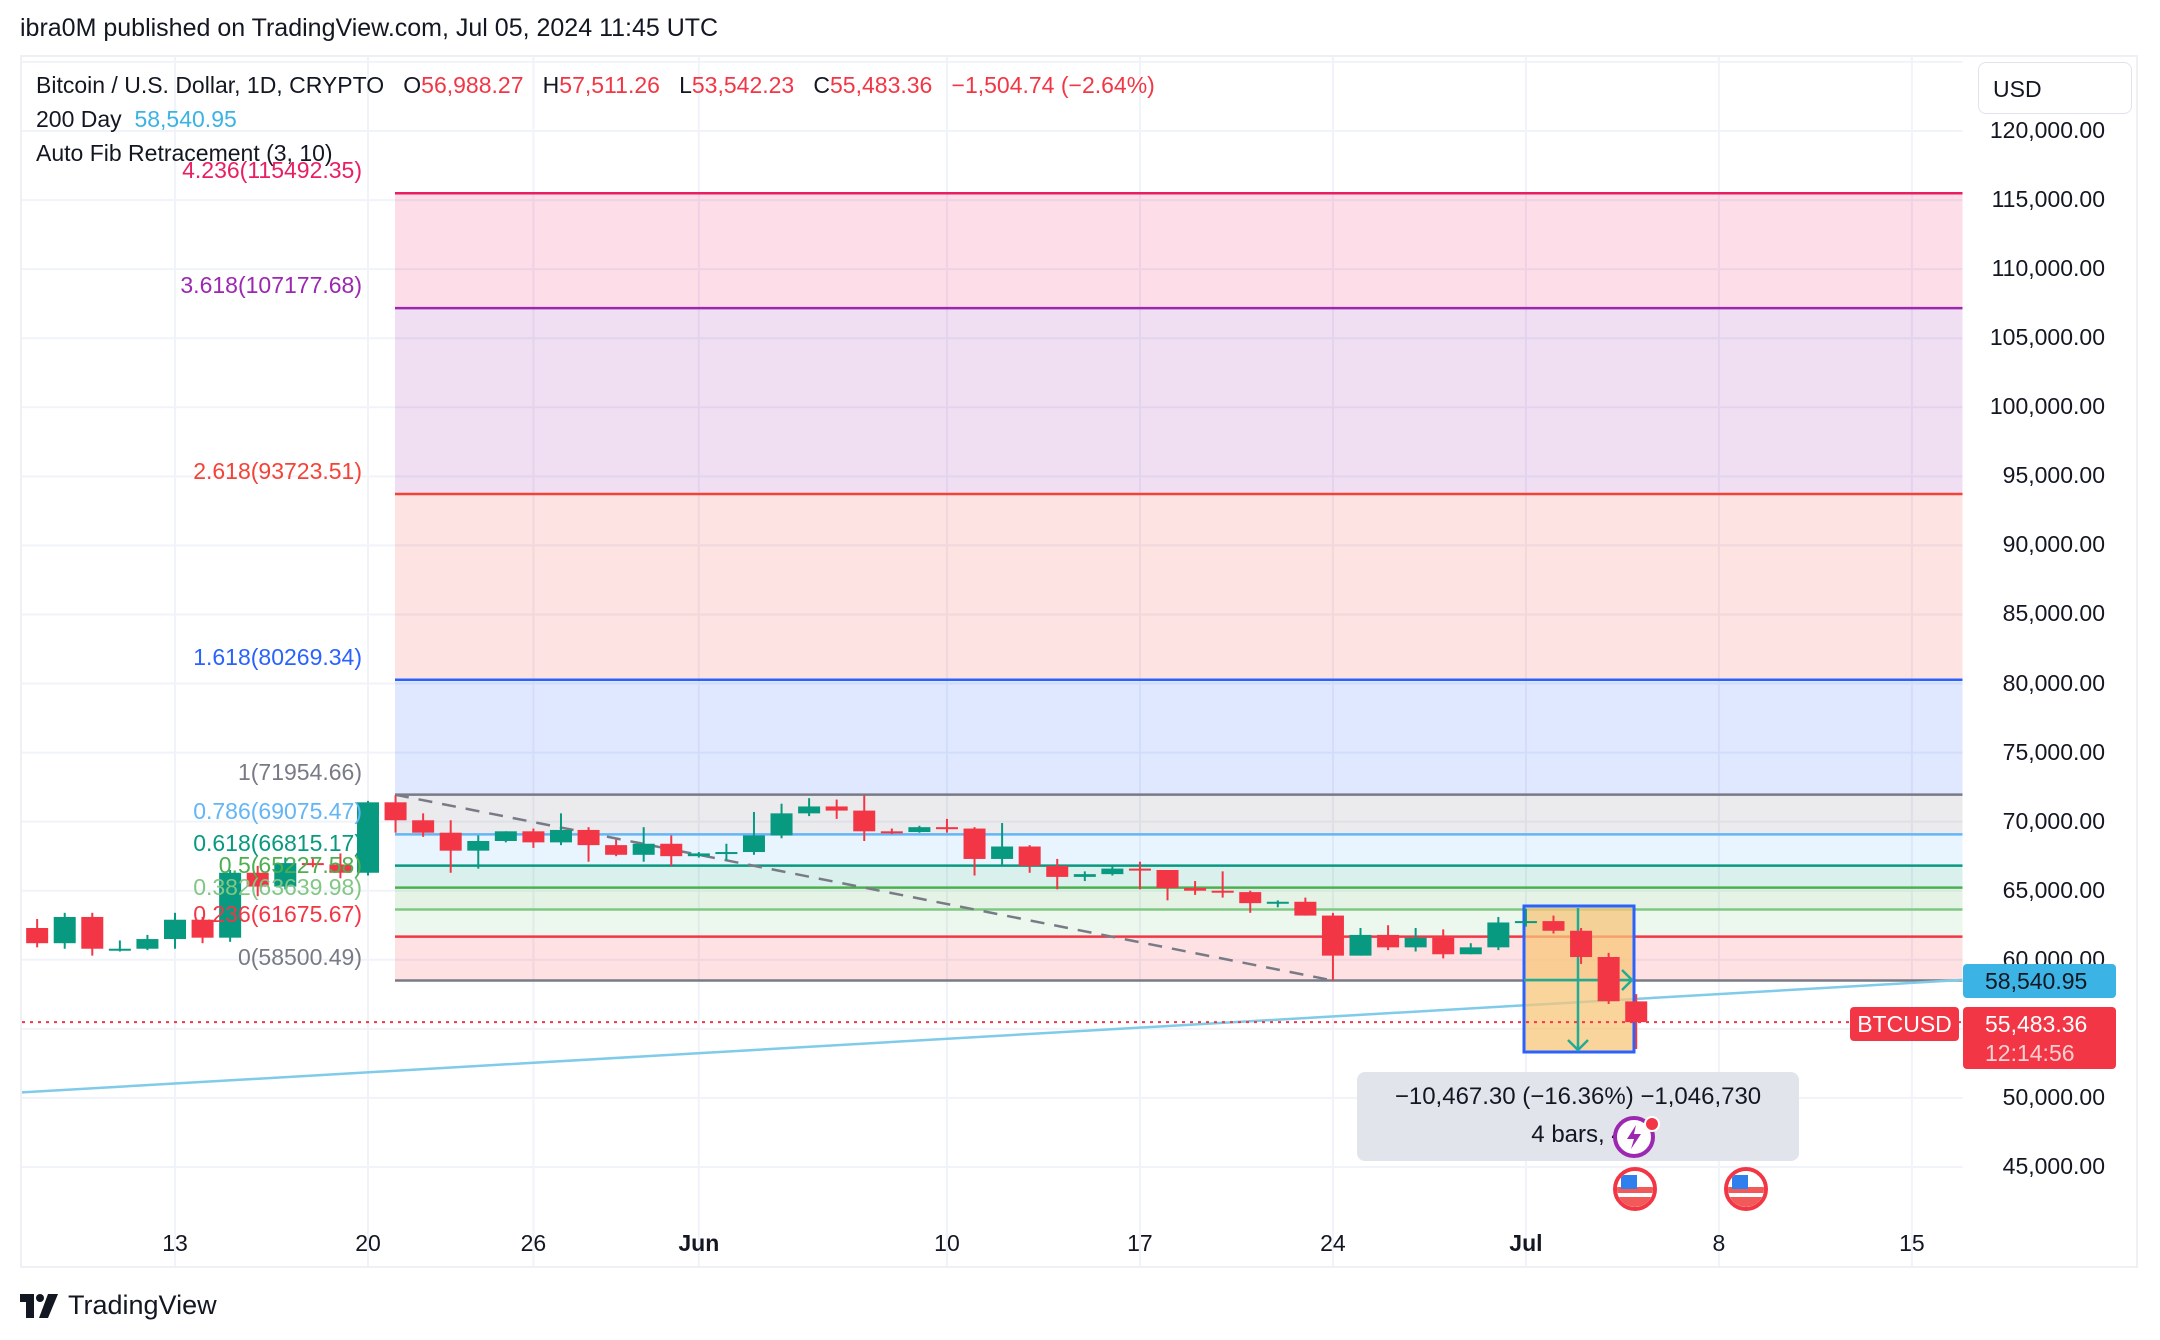  I want to click on fib-level-label: 1(71954.66), so click(299, 771).